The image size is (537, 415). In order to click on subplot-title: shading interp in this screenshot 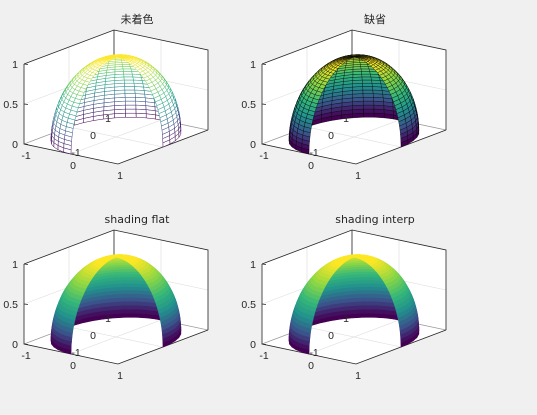, I will do `click(375, 219)`.